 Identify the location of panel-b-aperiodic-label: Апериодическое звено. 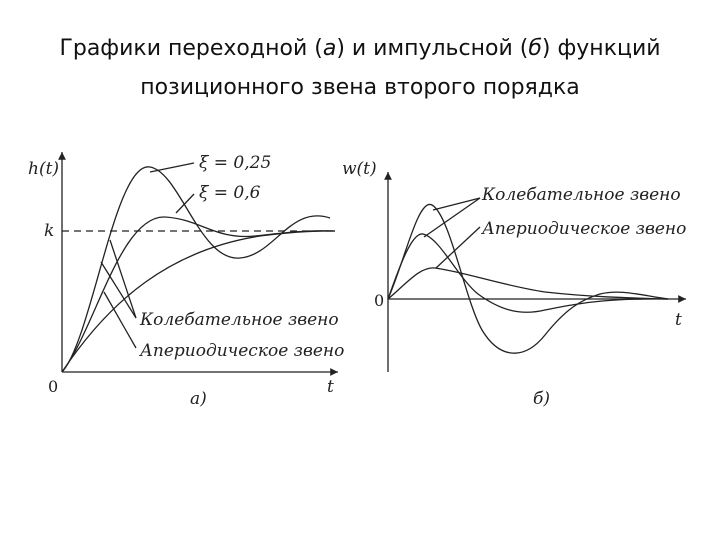
(583, 229).